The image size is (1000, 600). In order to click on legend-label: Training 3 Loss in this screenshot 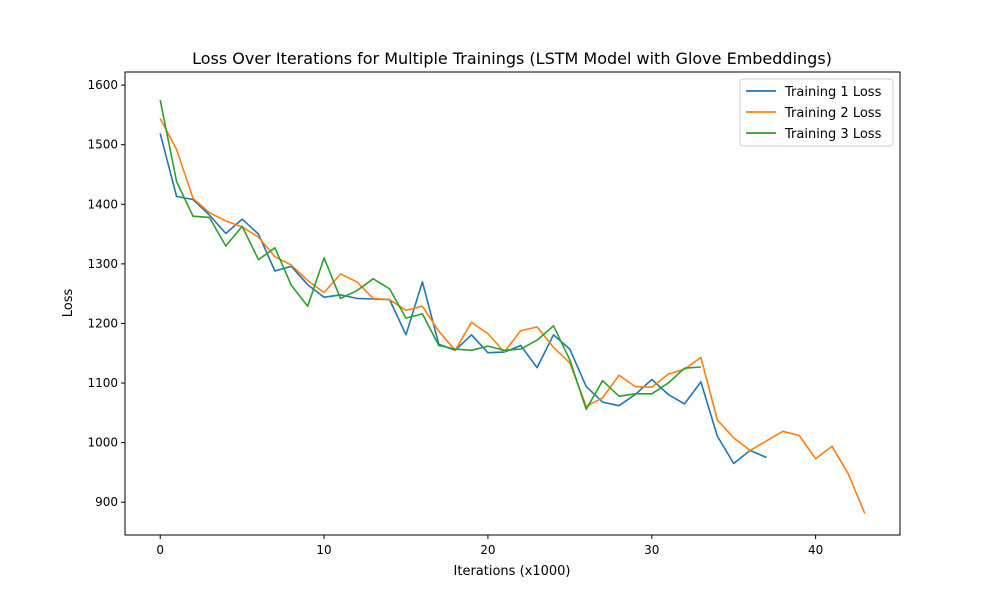, I will do `click(833, 134)`.